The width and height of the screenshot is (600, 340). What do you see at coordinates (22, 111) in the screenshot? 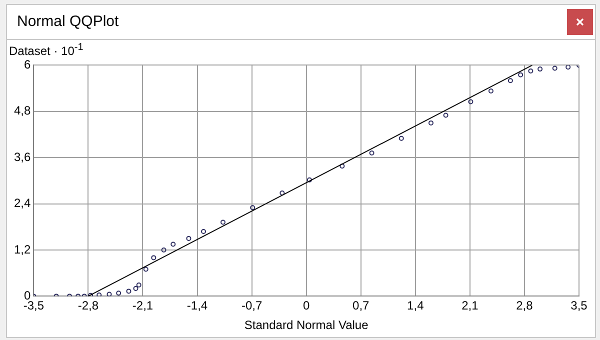
I see `y-tick-label: 4,8` at bounding box center [22, 111].